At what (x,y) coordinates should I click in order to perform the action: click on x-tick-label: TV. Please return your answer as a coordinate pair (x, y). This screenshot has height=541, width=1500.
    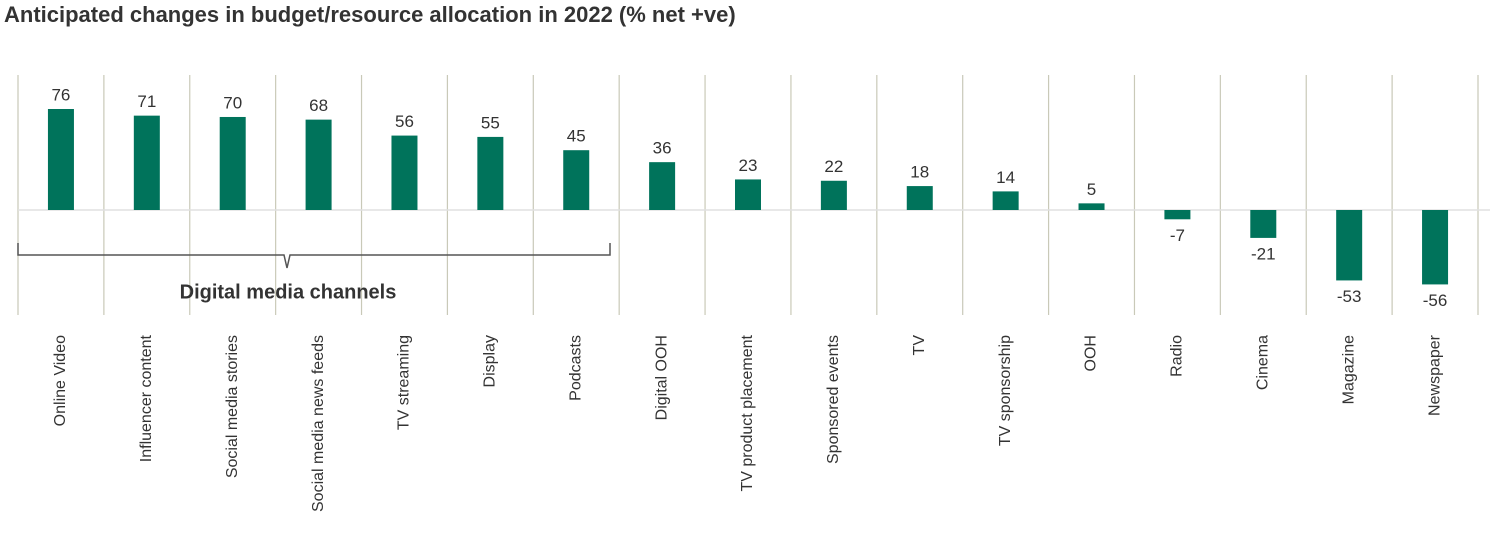
    Looking at the image, I should click on (919, 345).